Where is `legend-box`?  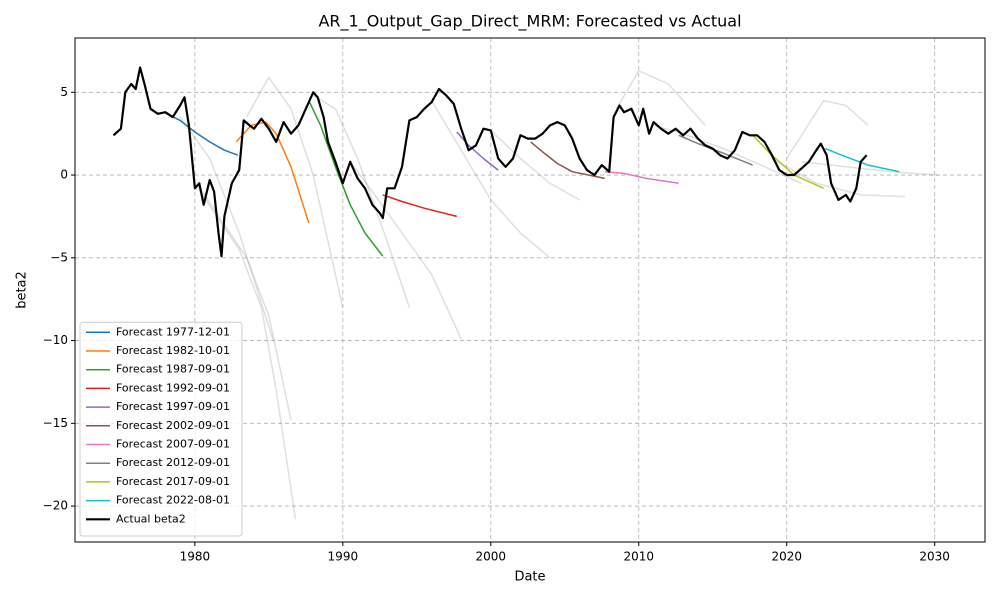 legend-box is located at coordinates (161, 429).